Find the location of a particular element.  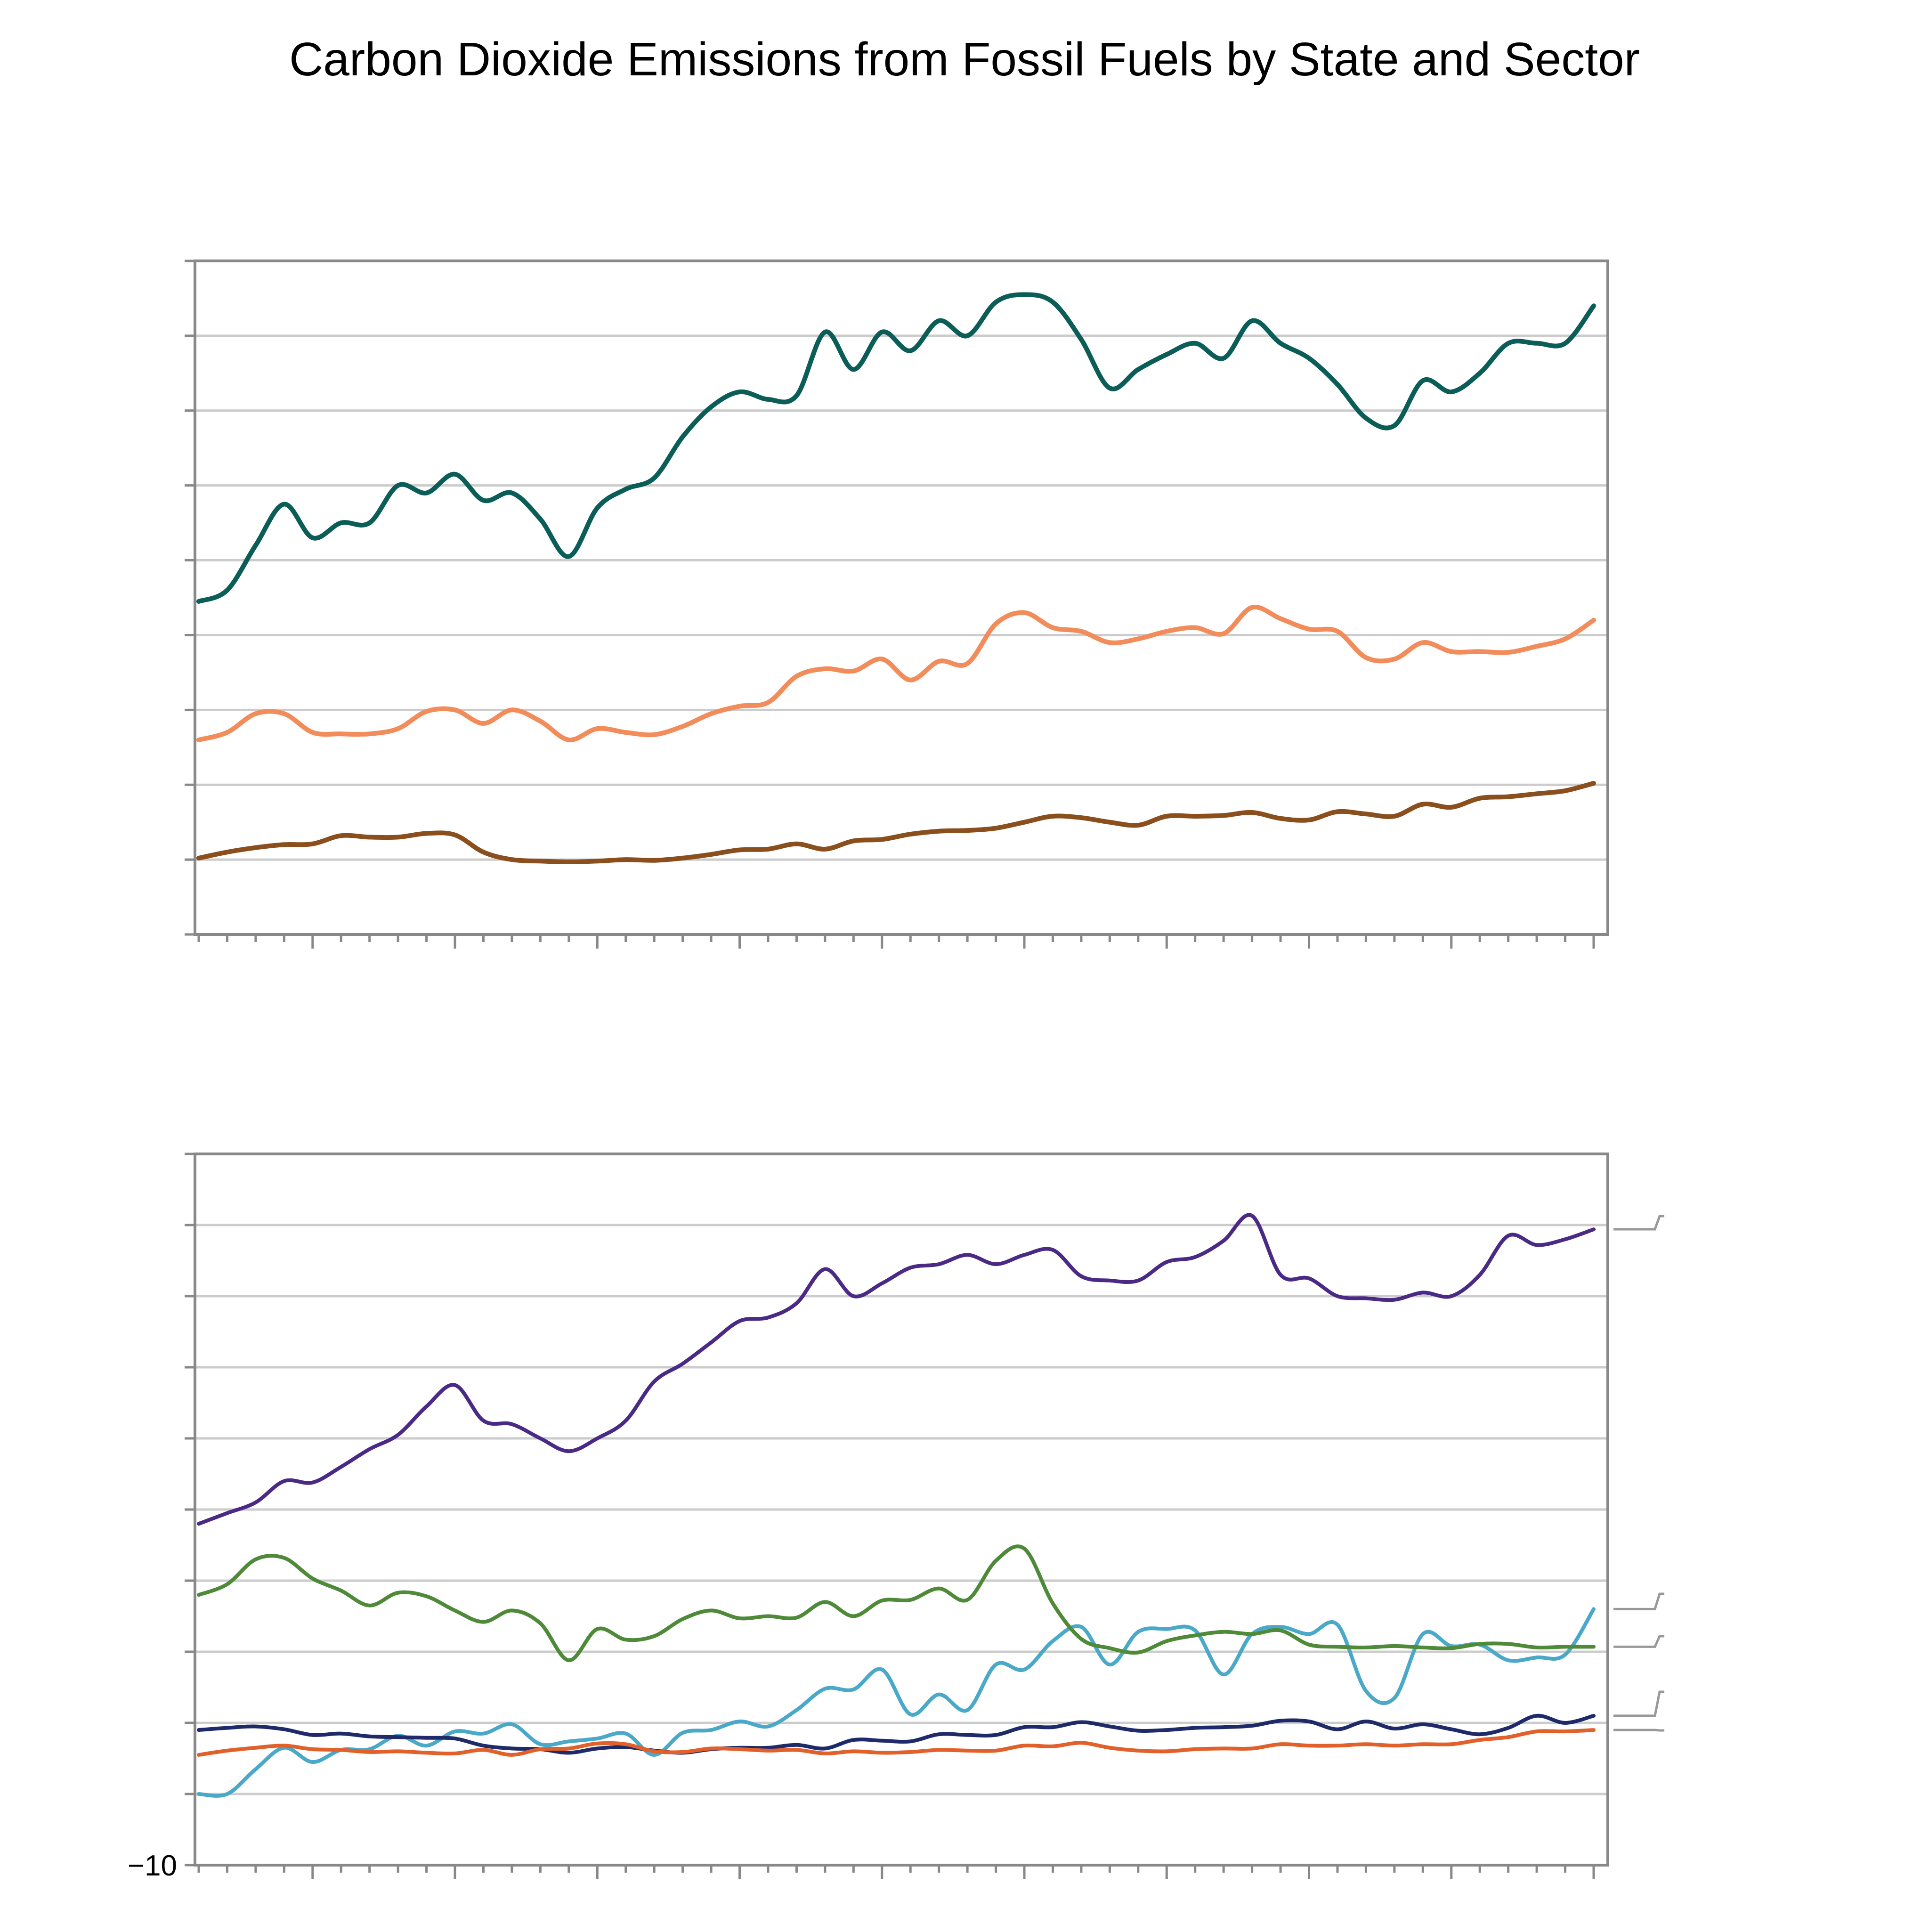

a-series-line-idaho is located at coordinates (896, 822).